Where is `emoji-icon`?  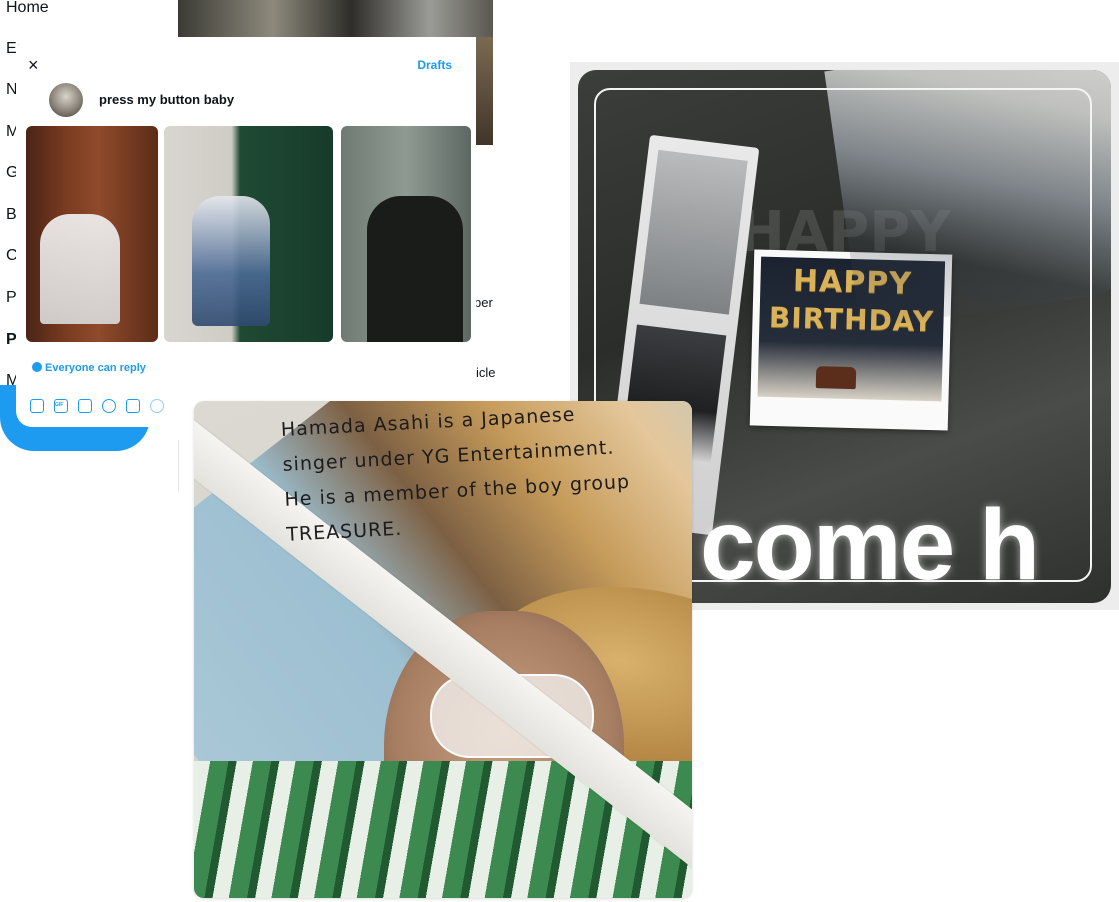 emoji-icon is located at coordinates (109, 406).